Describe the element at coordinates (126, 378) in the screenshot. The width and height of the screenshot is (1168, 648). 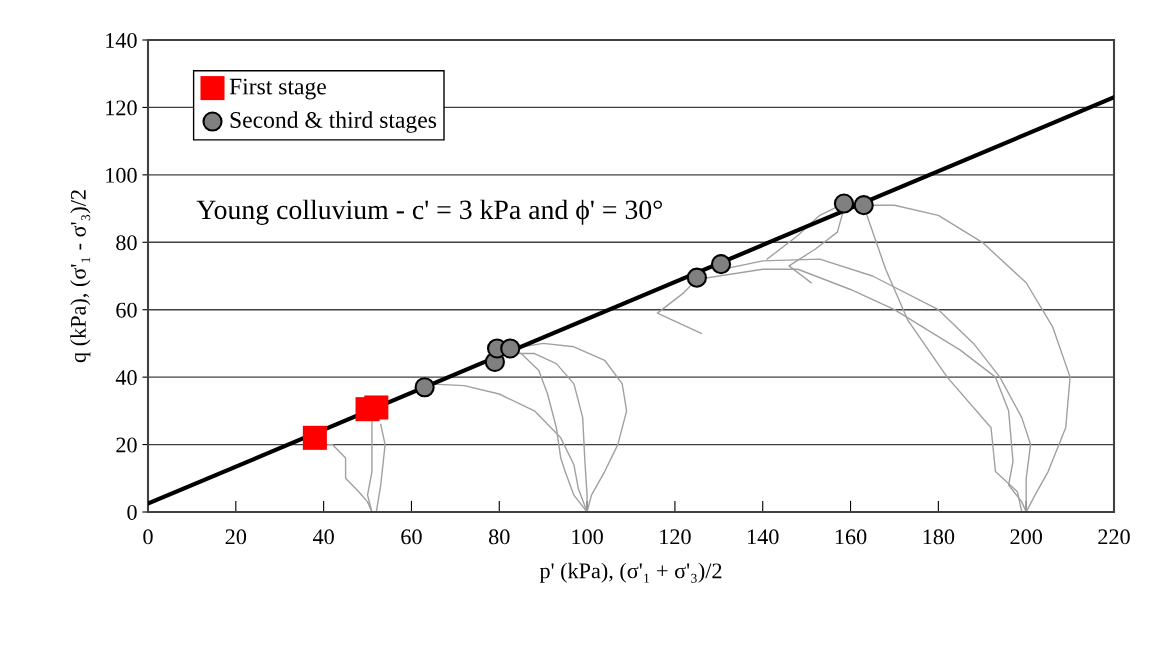
I see `y-tick-label: 40` at that location.